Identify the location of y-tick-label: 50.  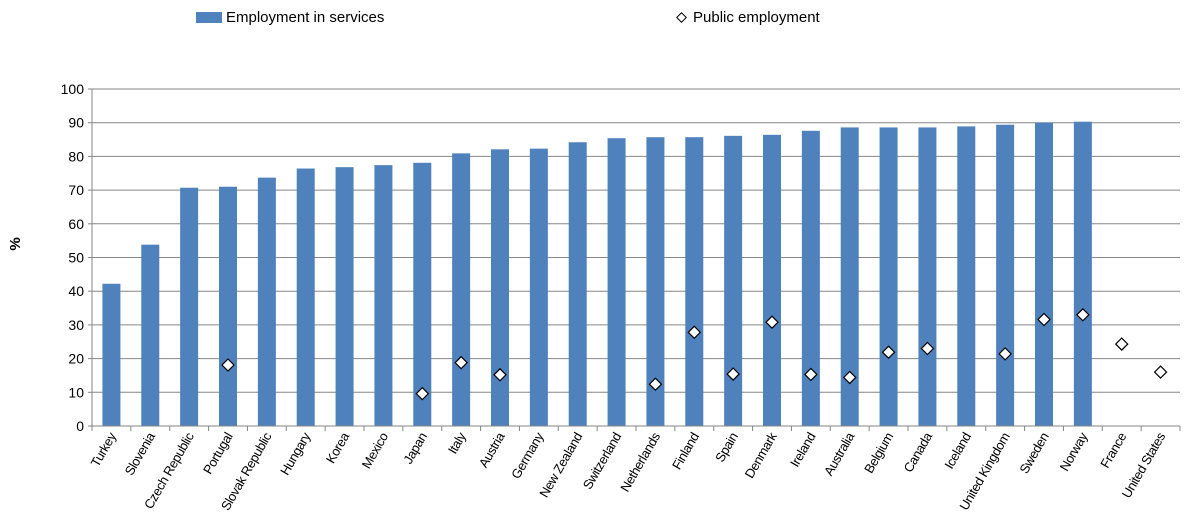
(76, 258).